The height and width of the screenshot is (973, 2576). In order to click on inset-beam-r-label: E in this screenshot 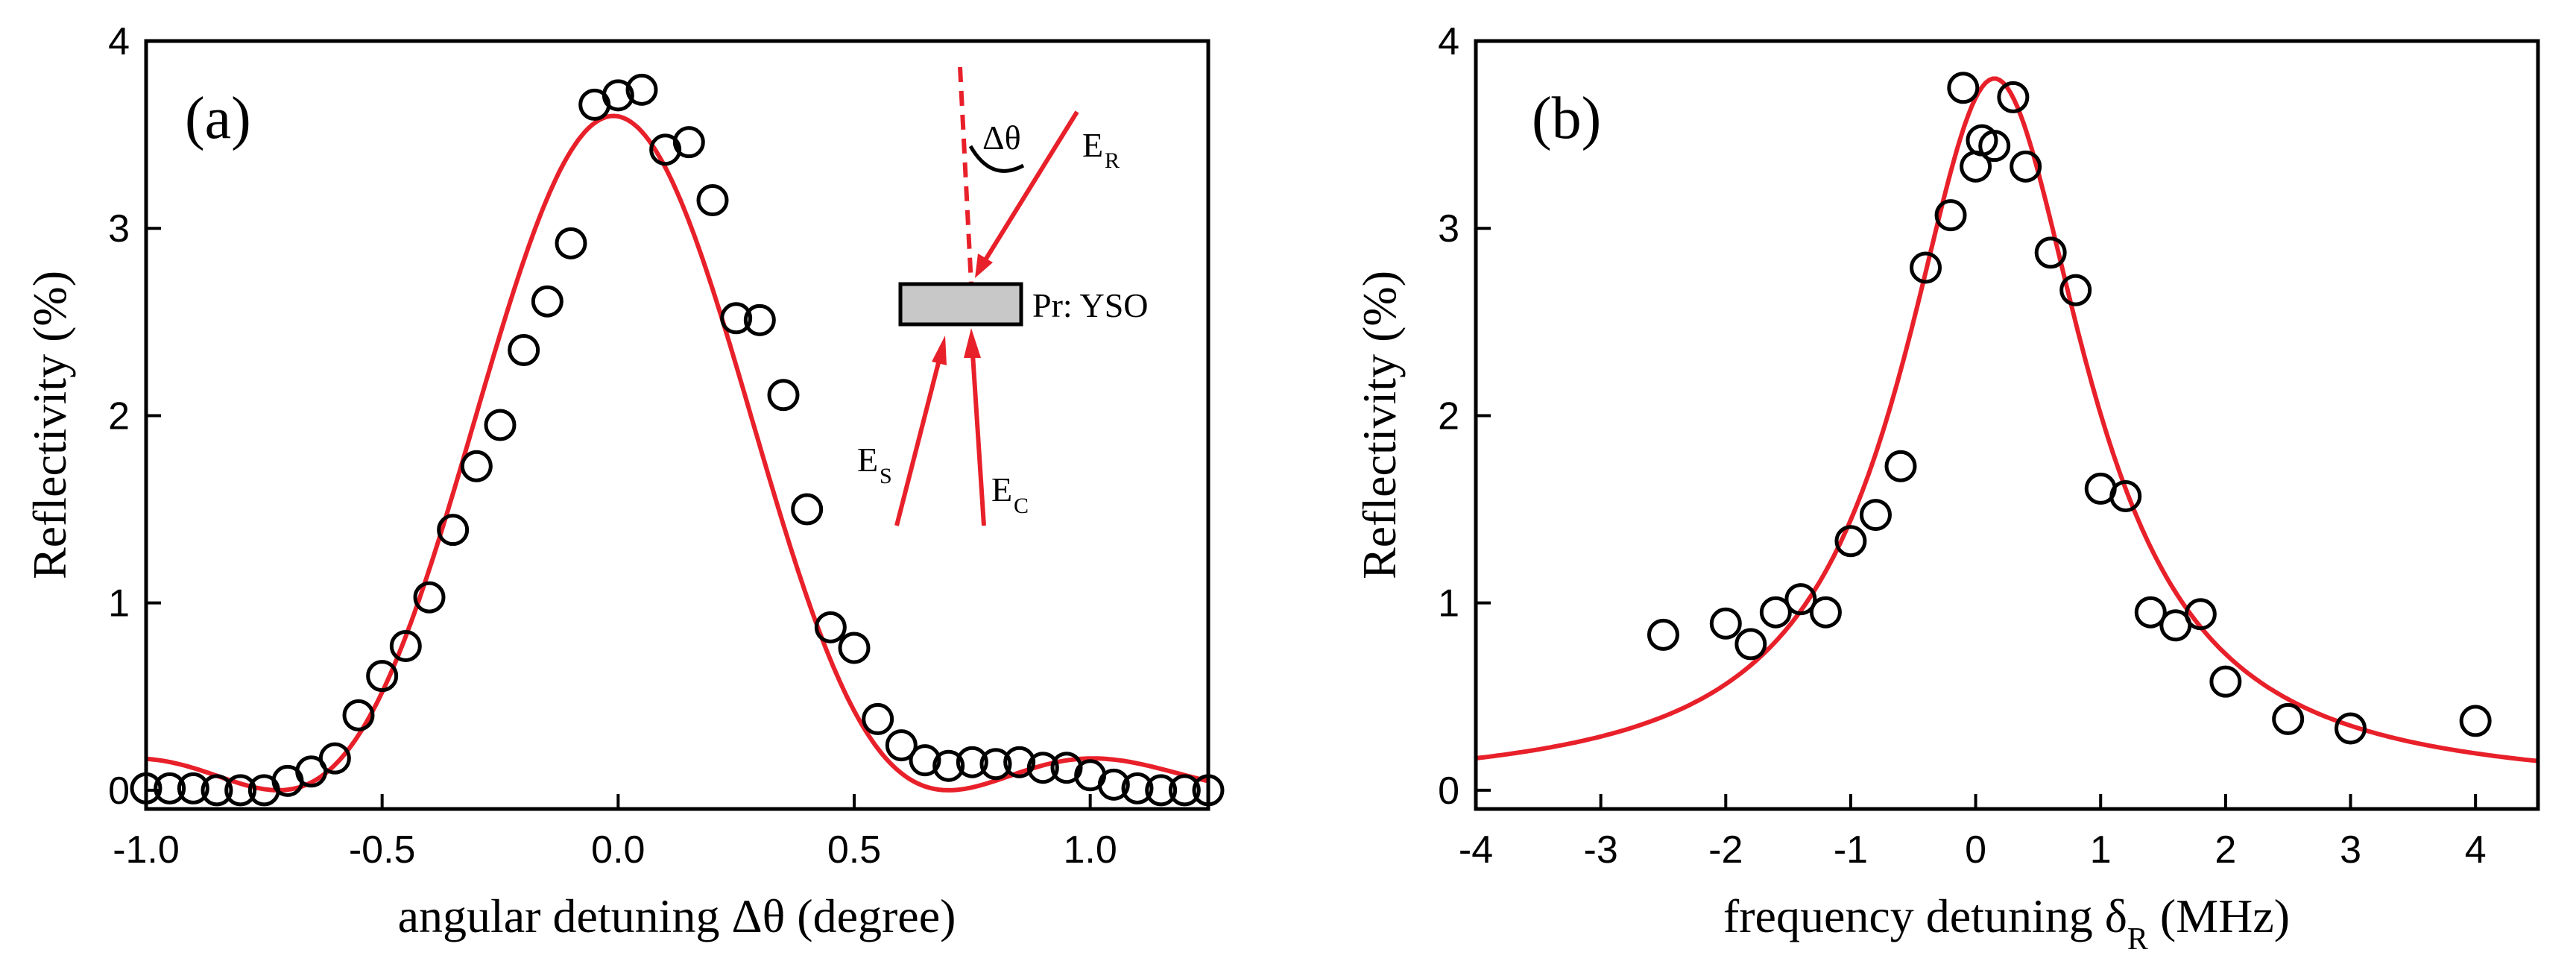, I will do `click(1092, 145)`.